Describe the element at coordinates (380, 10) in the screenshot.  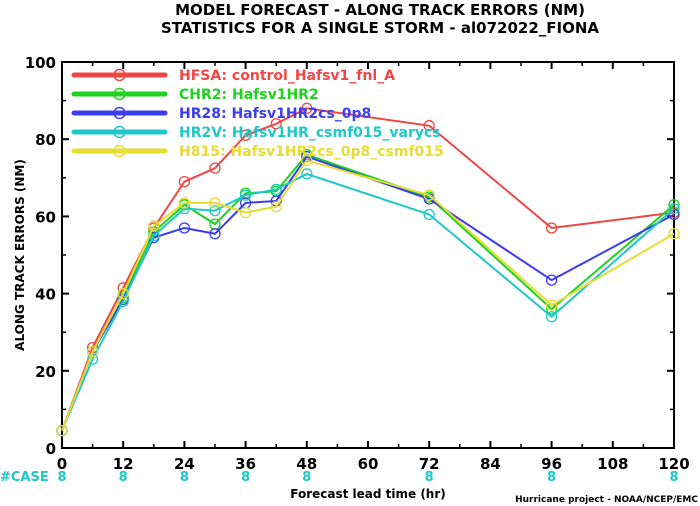
I see `chart-title: MODEL FORECAST - ALONG TRACK ERRORS (NM)` at that location.